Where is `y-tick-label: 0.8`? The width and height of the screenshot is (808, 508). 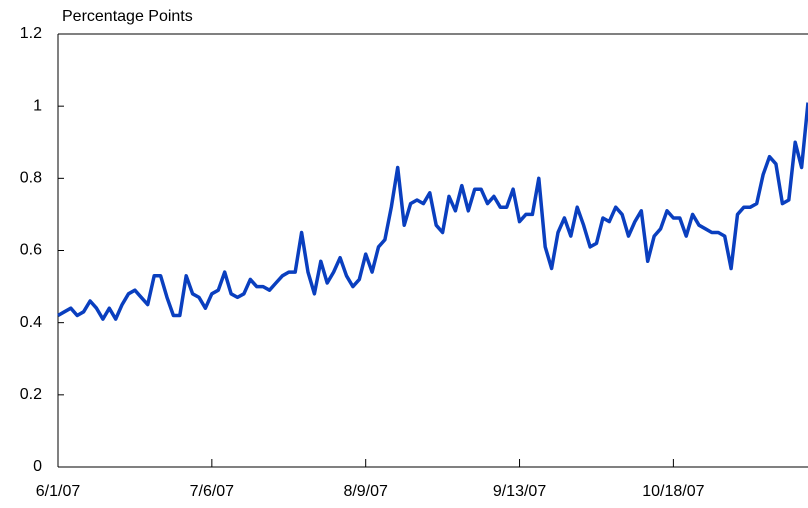
y-tick-label: 0.8 is located at coordinates (31, 178).